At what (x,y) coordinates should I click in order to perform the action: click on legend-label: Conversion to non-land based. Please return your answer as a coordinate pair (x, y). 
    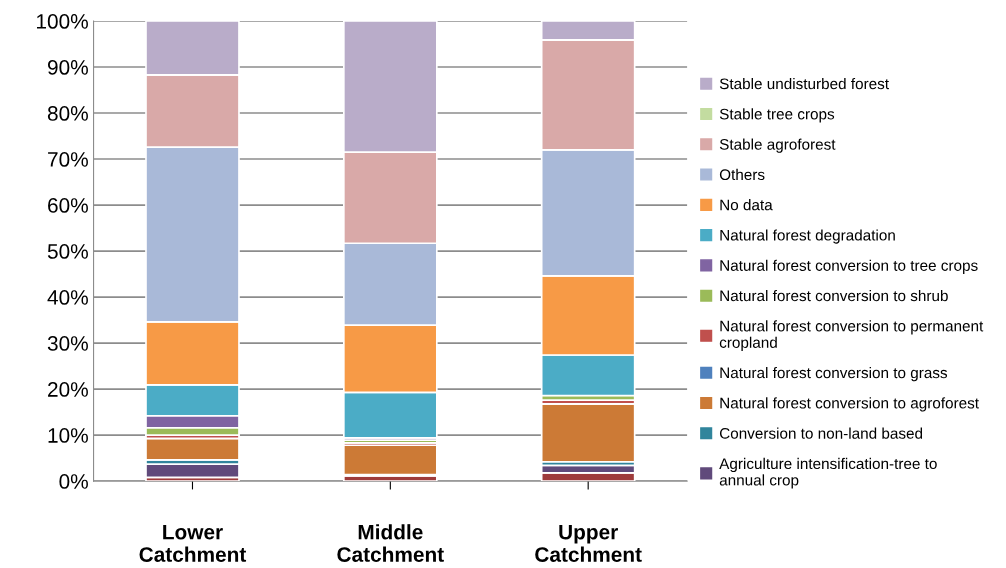
    Looking at the image, I should click on (821, 433).